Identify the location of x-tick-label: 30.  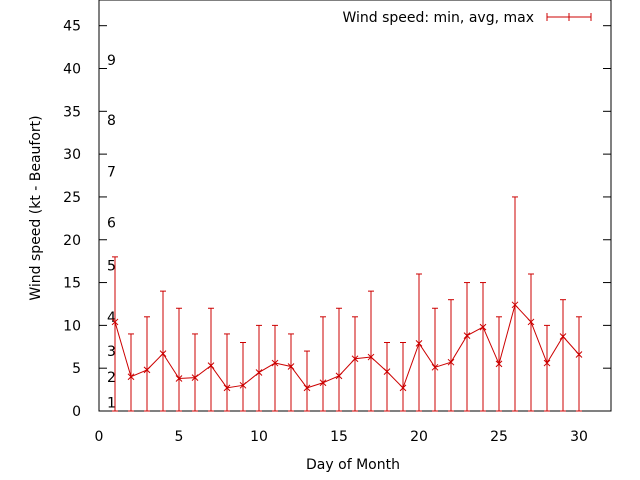
(579, 437).